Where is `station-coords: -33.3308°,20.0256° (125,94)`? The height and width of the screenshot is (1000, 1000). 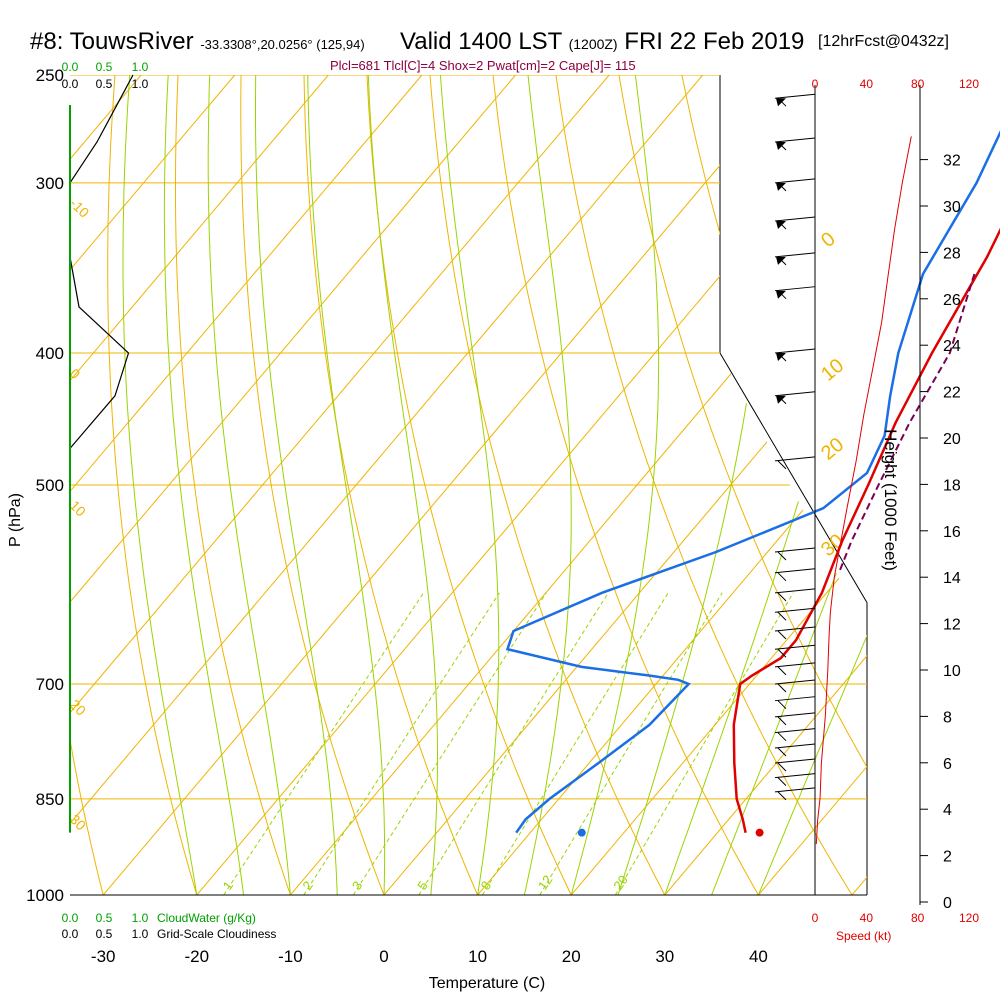
station-coords: -33.3308°,20.0256° (125,94) is located at coordinates (282, 44).